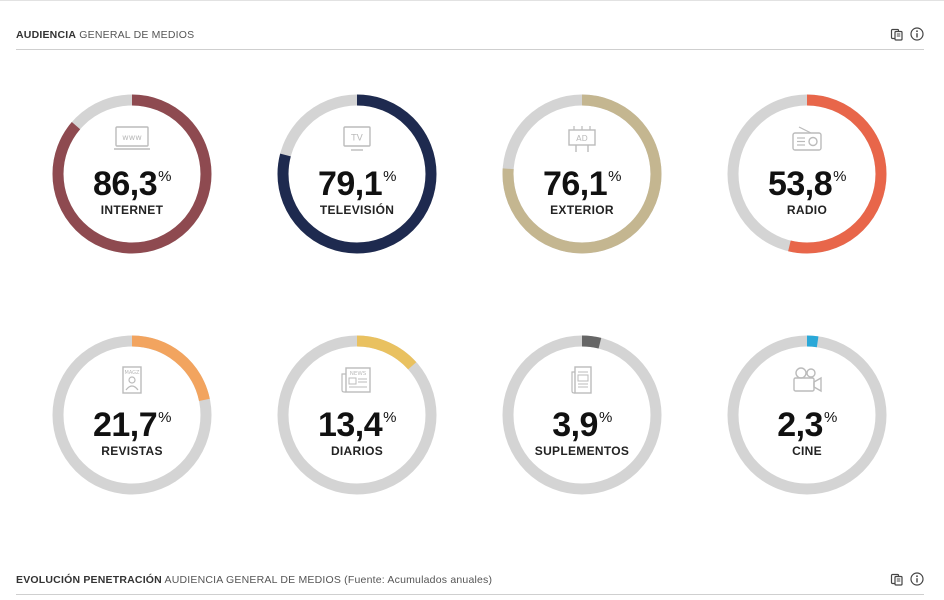 The image size is (944, 600). I want to click on donut-revistas: MAGZ 21,7% REVISTAS, so click(132, 415).